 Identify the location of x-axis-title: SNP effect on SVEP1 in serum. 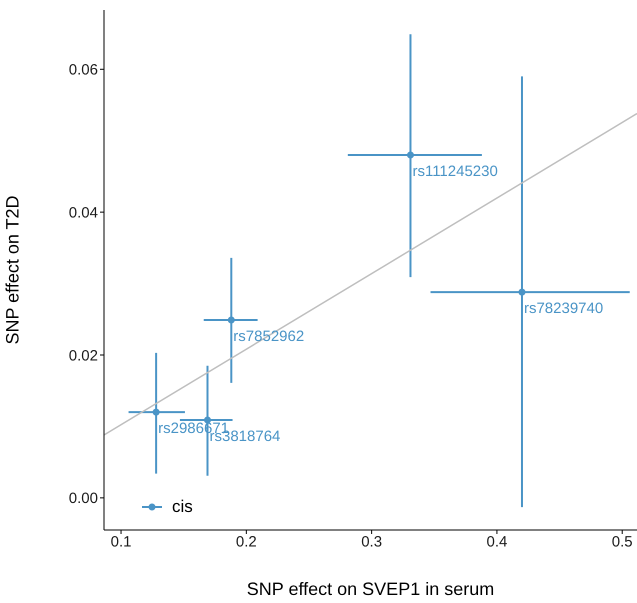
(370, 589).